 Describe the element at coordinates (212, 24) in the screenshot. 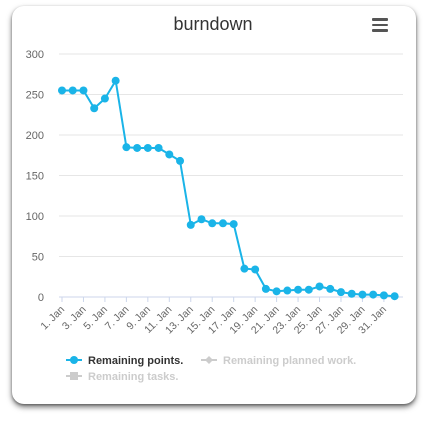

I see `chart-title: burndown` at that location.